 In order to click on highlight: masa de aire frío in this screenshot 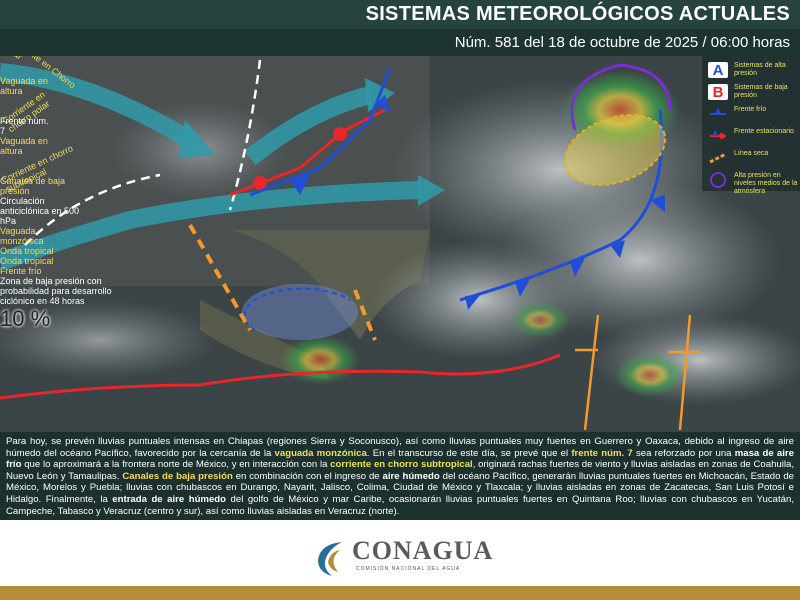, I will do `click(400, 459)`.